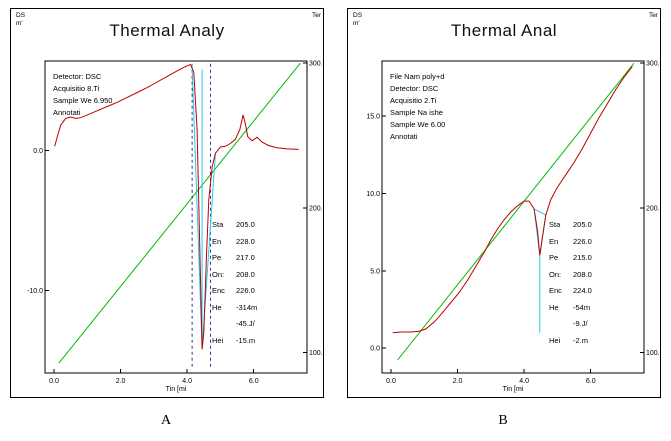  What do you see at coordinates (413, 100) in the screenshot?
I see `info-line: Acquisitio 2.Ti` at bounding box center [413, 100].